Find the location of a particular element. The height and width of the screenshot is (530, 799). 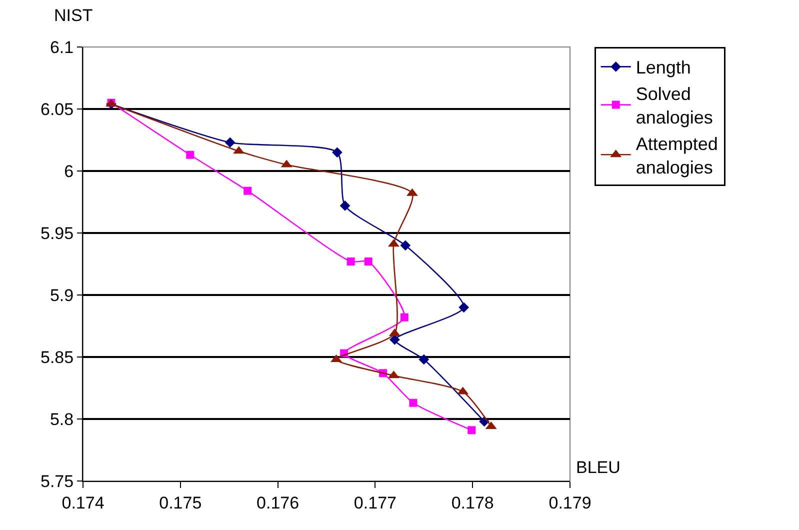

y-tick-label: 6.05 is located at coordinates (57, 109).